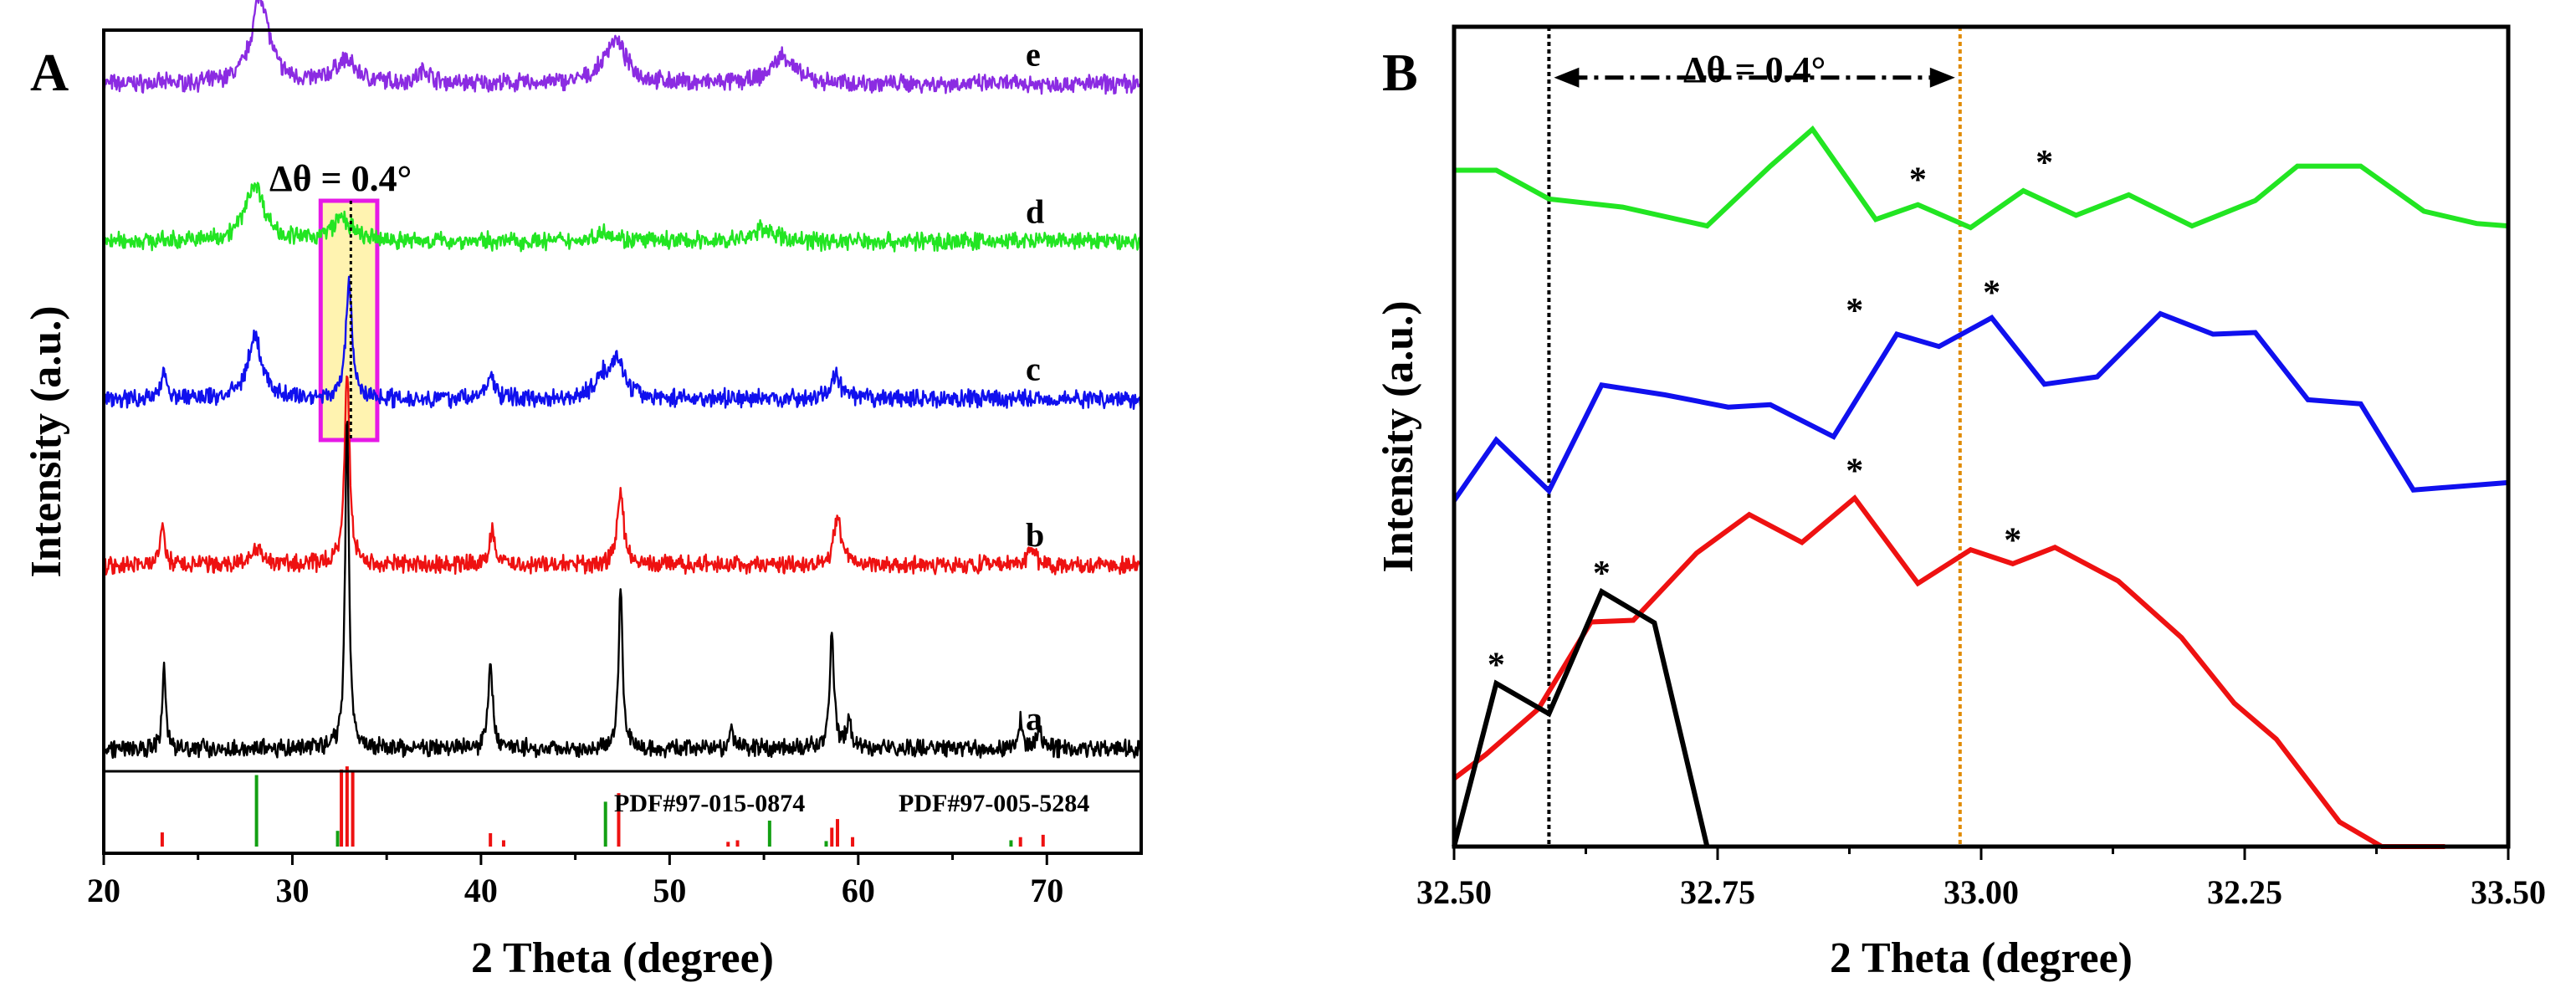 Image resolution: width=2576 pixels, height=1003 pixels. I want to click on curve-label-b: b, so click(1035, 535).